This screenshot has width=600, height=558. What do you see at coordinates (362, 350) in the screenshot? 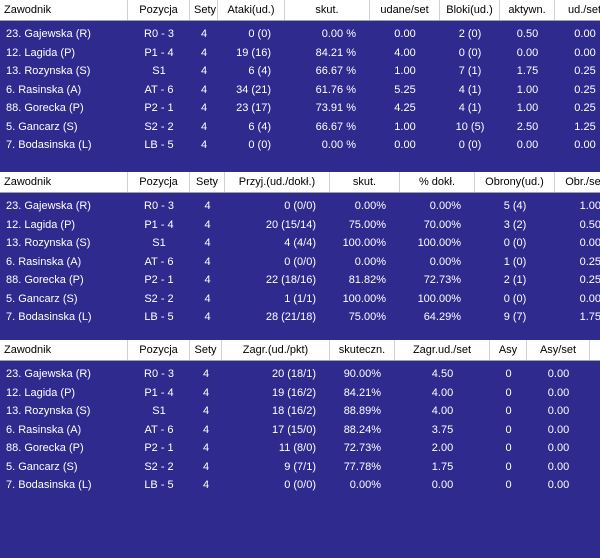
I see `column-header: skuteczn.` at bounding box center [362, 350].